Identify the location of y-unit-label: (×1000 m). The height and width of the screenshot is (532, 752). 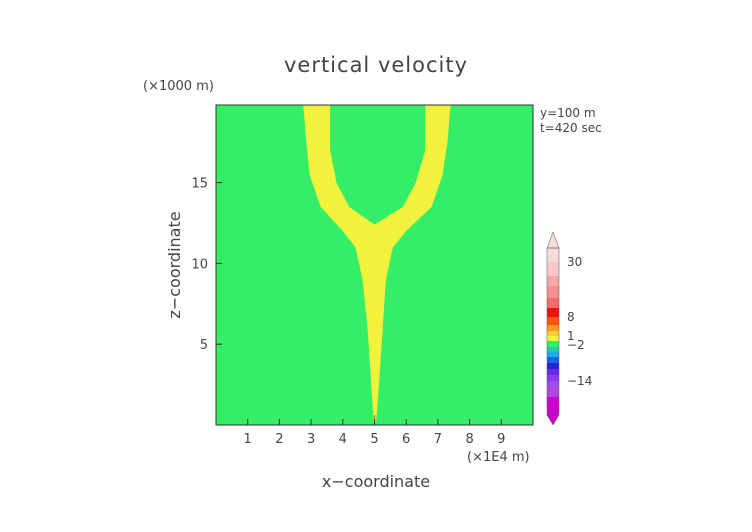
(178, 86).